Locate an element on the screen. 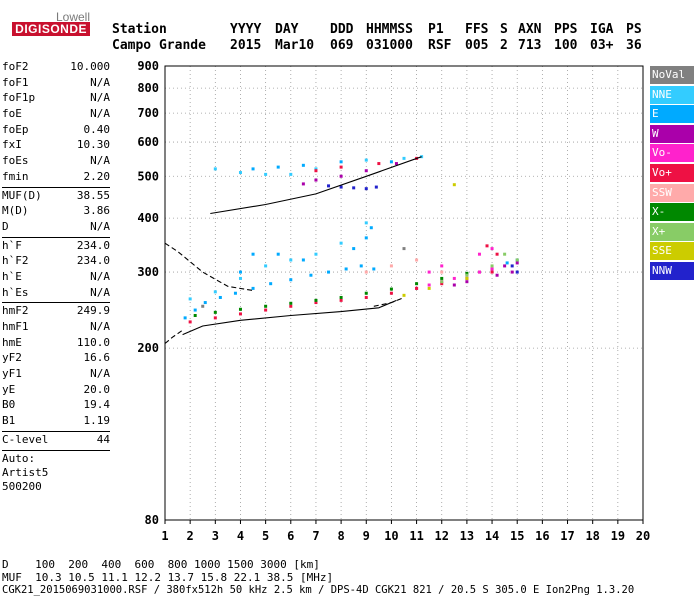 The image size is (700, 600). param-value: 44 is located at coordinates (103, 439).